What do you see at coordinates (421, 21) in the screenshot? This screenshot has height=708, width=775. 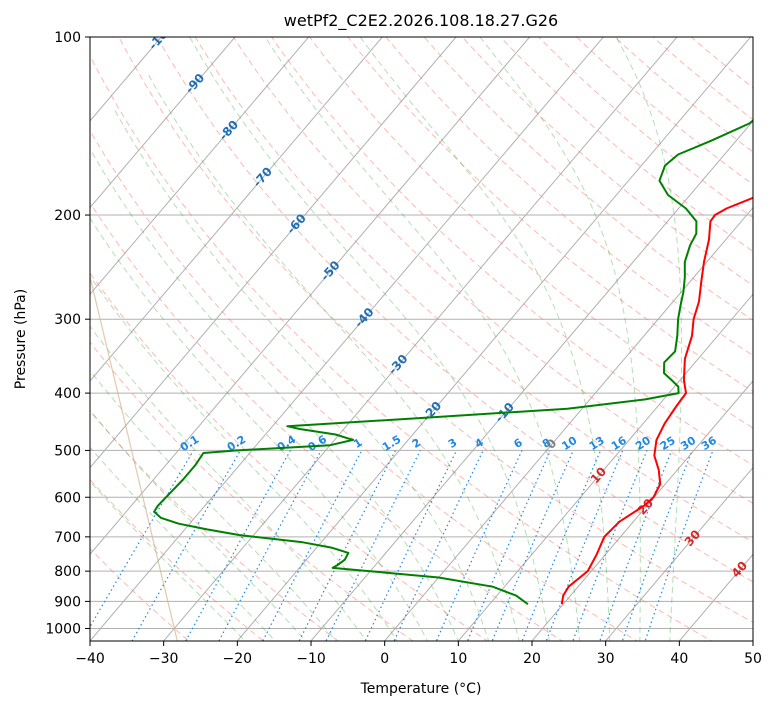 I see `chart-title: wetPf2_C2E2.2026.108.18.27.G26` at bounding box center [421, 21].